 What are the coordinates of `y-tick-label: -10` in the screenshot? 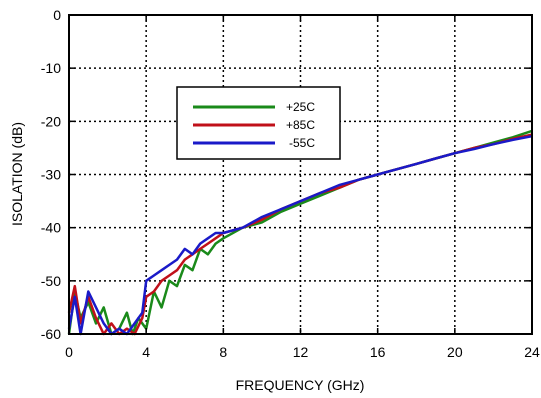 It's located at (51, 68).